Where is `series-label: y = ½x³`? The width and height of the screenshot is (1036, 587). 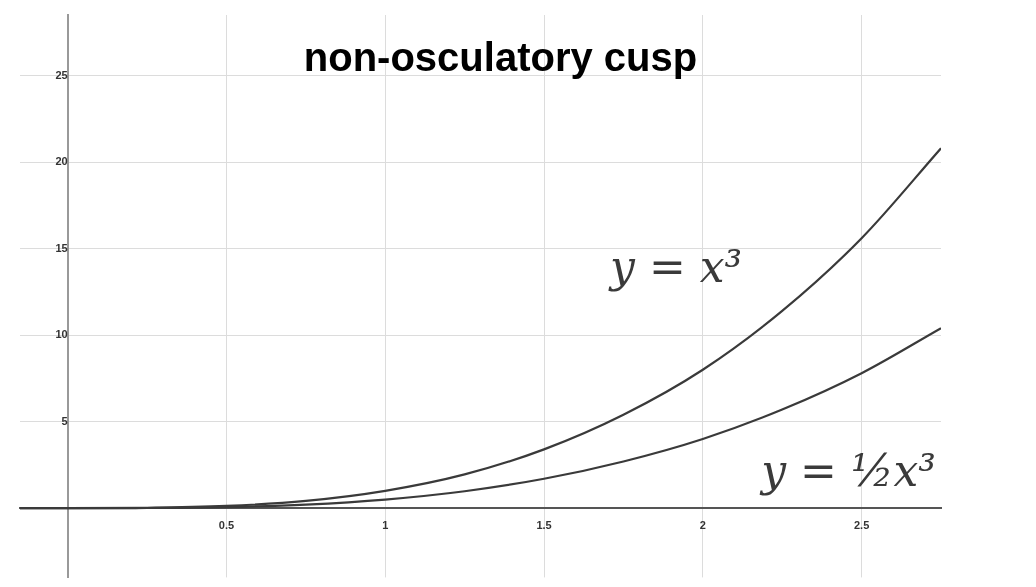 series-label: y = ½x³ is located at coordinates (847, 470).